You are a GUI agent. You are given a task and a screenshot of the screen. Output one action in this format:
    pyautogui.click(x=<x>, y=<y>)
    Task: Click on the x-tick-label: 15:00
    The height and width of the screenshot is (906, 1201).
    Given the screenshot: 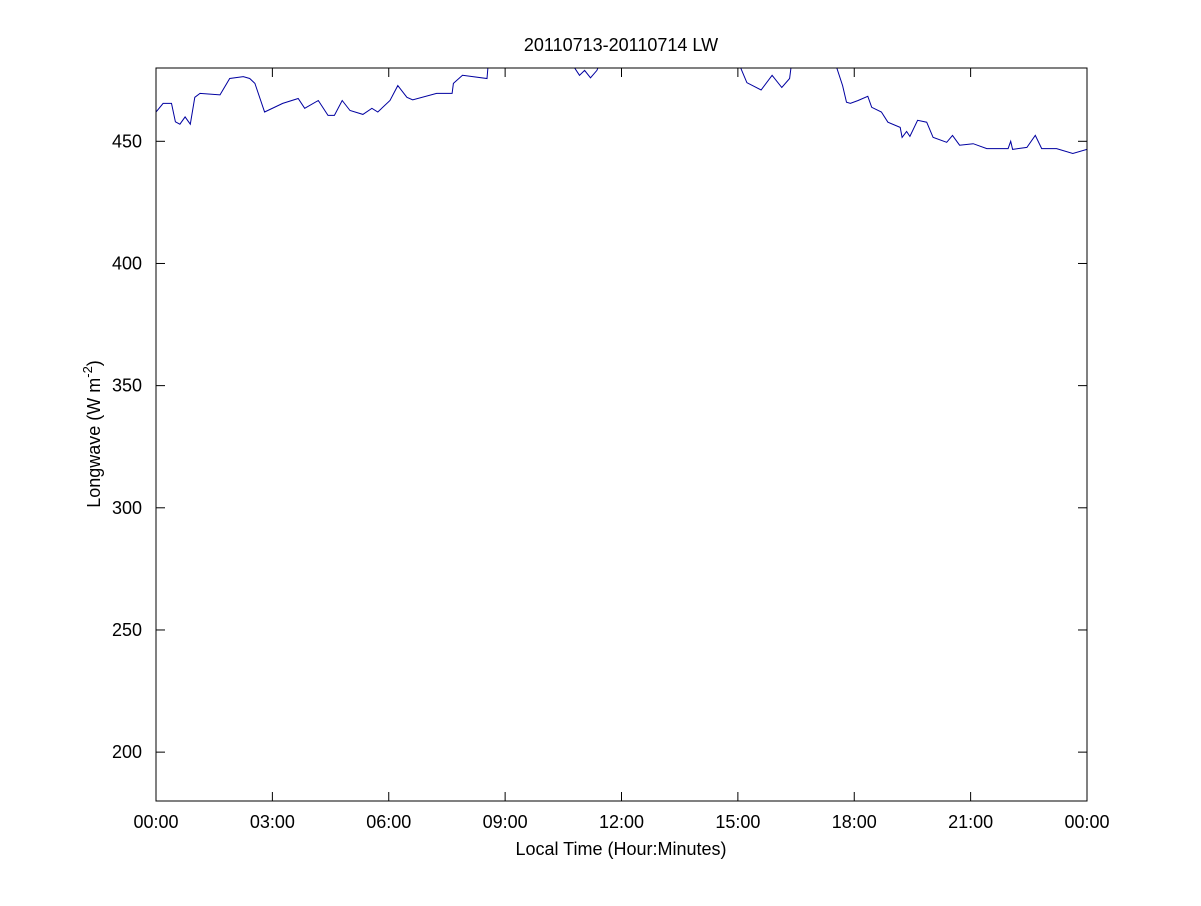 What is the action you would take?
    pyautogui.click(x=737, y=822)
    